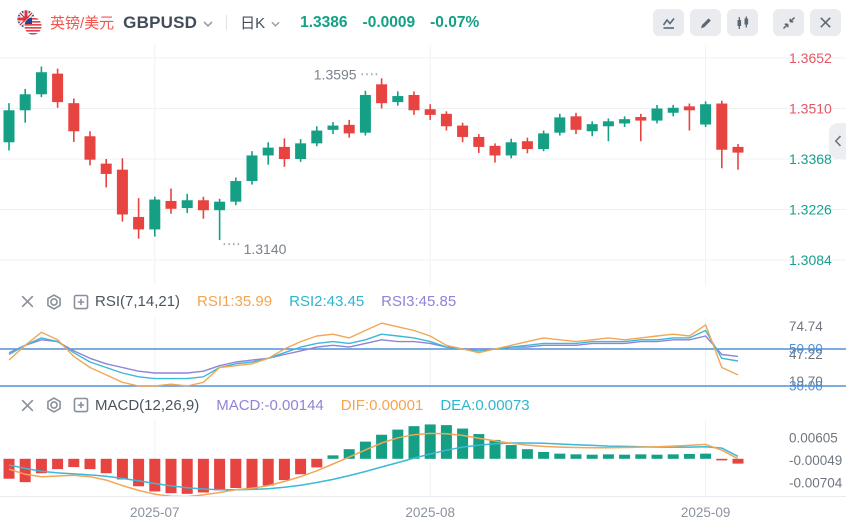 The width and height of the screenshot is (846, 530). What do you see at coordinates (253, 23) in the screenshot?
I see `period-label: 日K` at bounding box center [253, 23].